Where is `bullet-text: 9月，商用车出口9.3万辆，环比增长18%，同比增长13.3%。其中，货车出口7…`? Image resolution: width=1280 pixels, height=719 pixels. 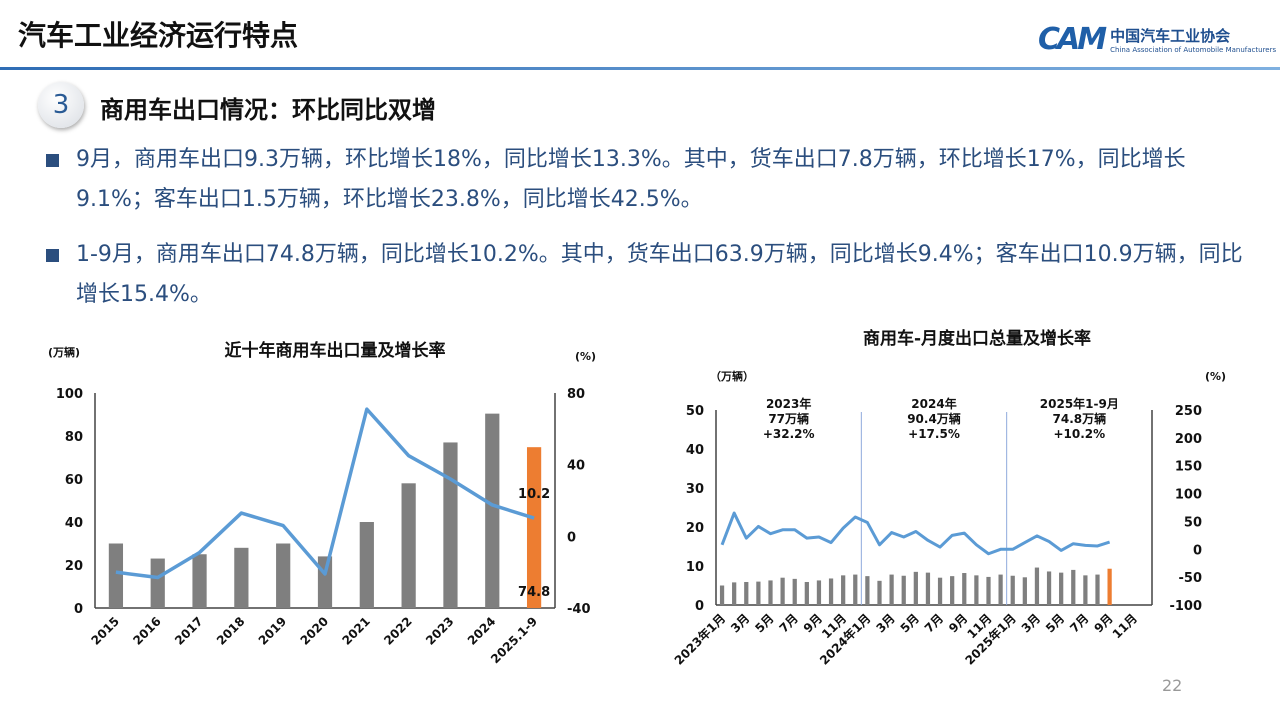 bullet-text: 9月，商用车出口9.3万辆，环比增长18%，同比增长13.3%。其中，货车出口7… is located at coordinates (631, 179).